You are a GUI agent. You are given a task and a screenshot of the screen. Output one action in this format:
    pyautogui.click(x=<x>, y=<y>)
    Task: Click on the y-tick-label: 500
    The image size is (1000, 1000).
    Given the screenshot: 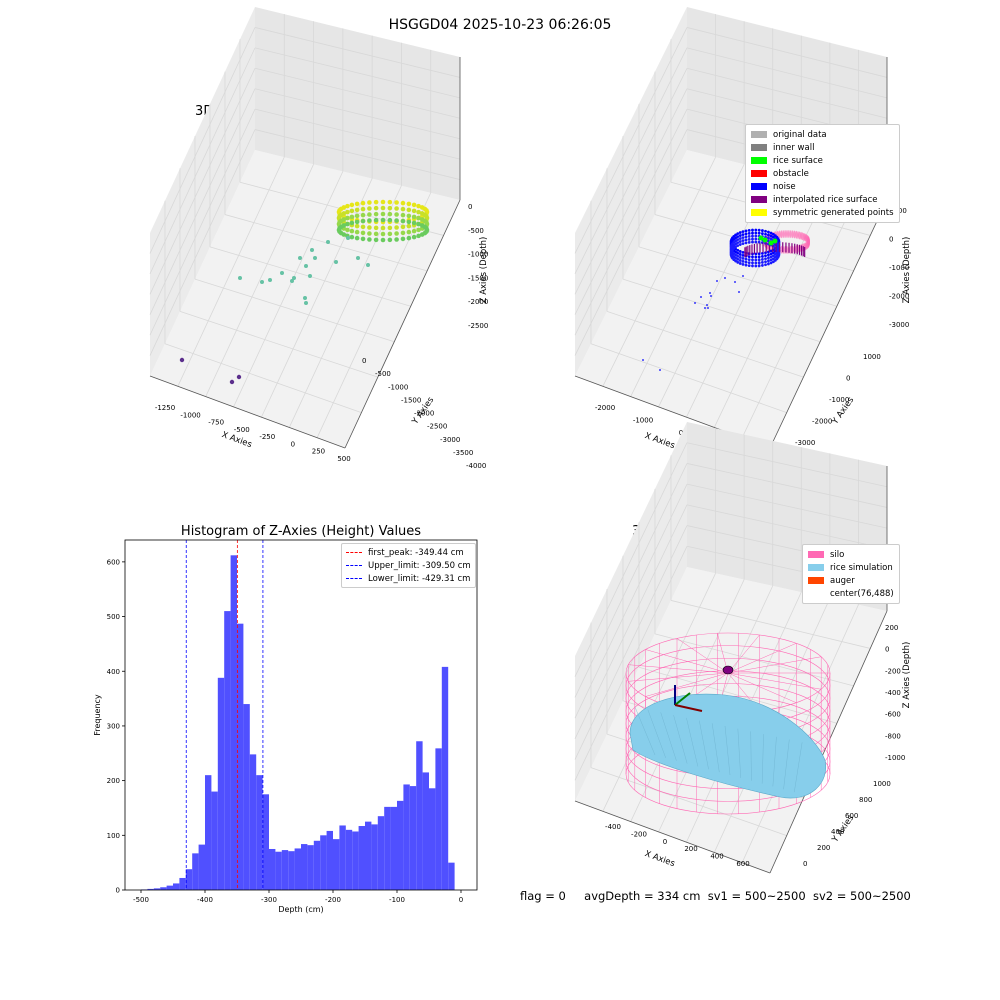 What is the action you would take?
    pyautogui.click(x=113, y=617)
    